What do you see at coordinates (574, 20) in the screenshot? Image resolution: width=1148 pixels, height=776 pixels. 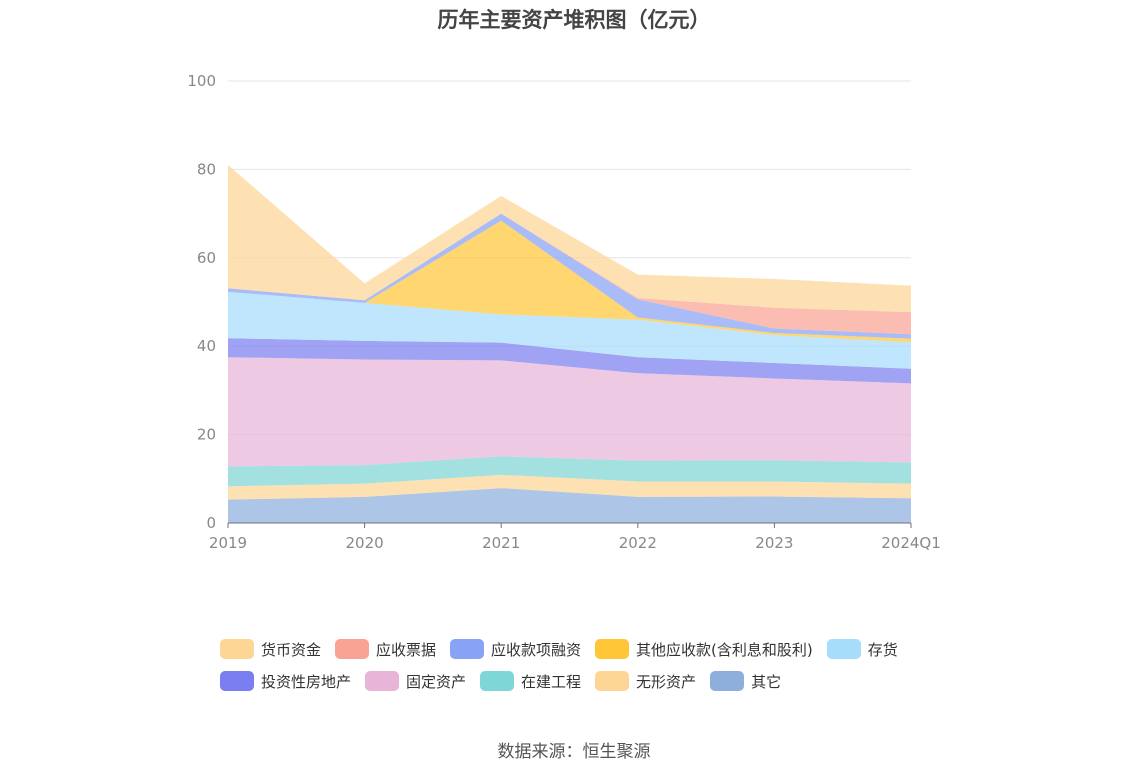 I see `chart-title: 历年主要资产堆积图（亿元）` at bounding box center [574, 20].